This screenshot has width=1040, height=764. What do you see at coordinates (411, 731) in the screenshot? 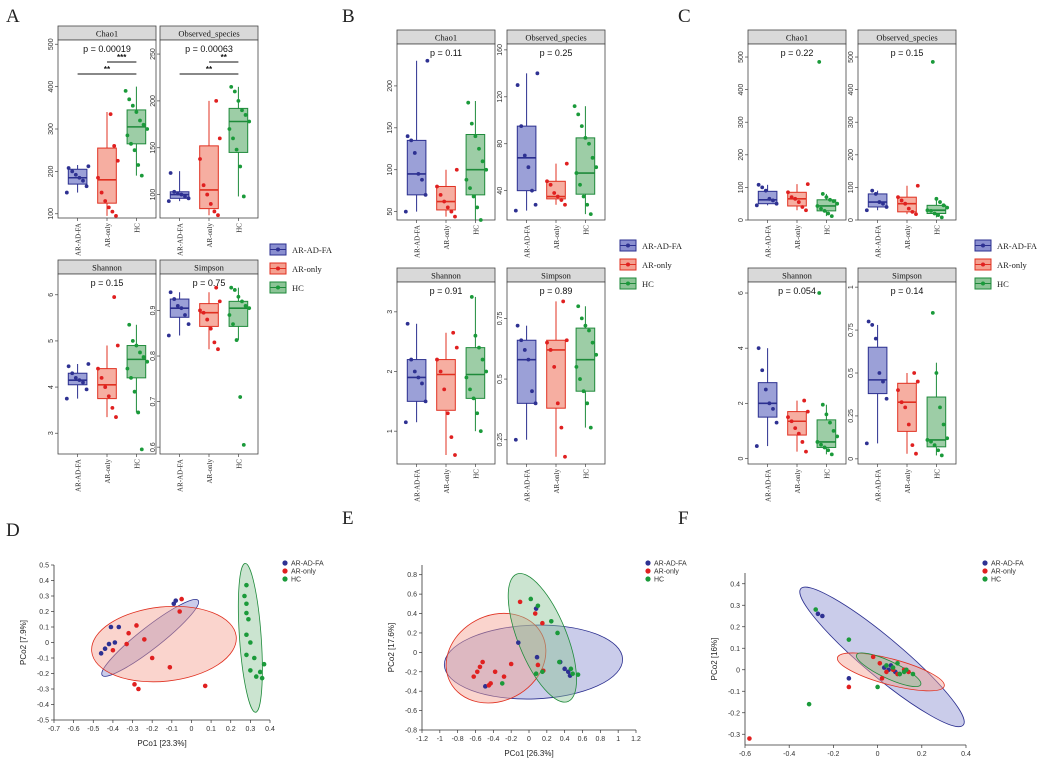
I see `y-tick-label: -0.8` at bounding box center [411, 731].